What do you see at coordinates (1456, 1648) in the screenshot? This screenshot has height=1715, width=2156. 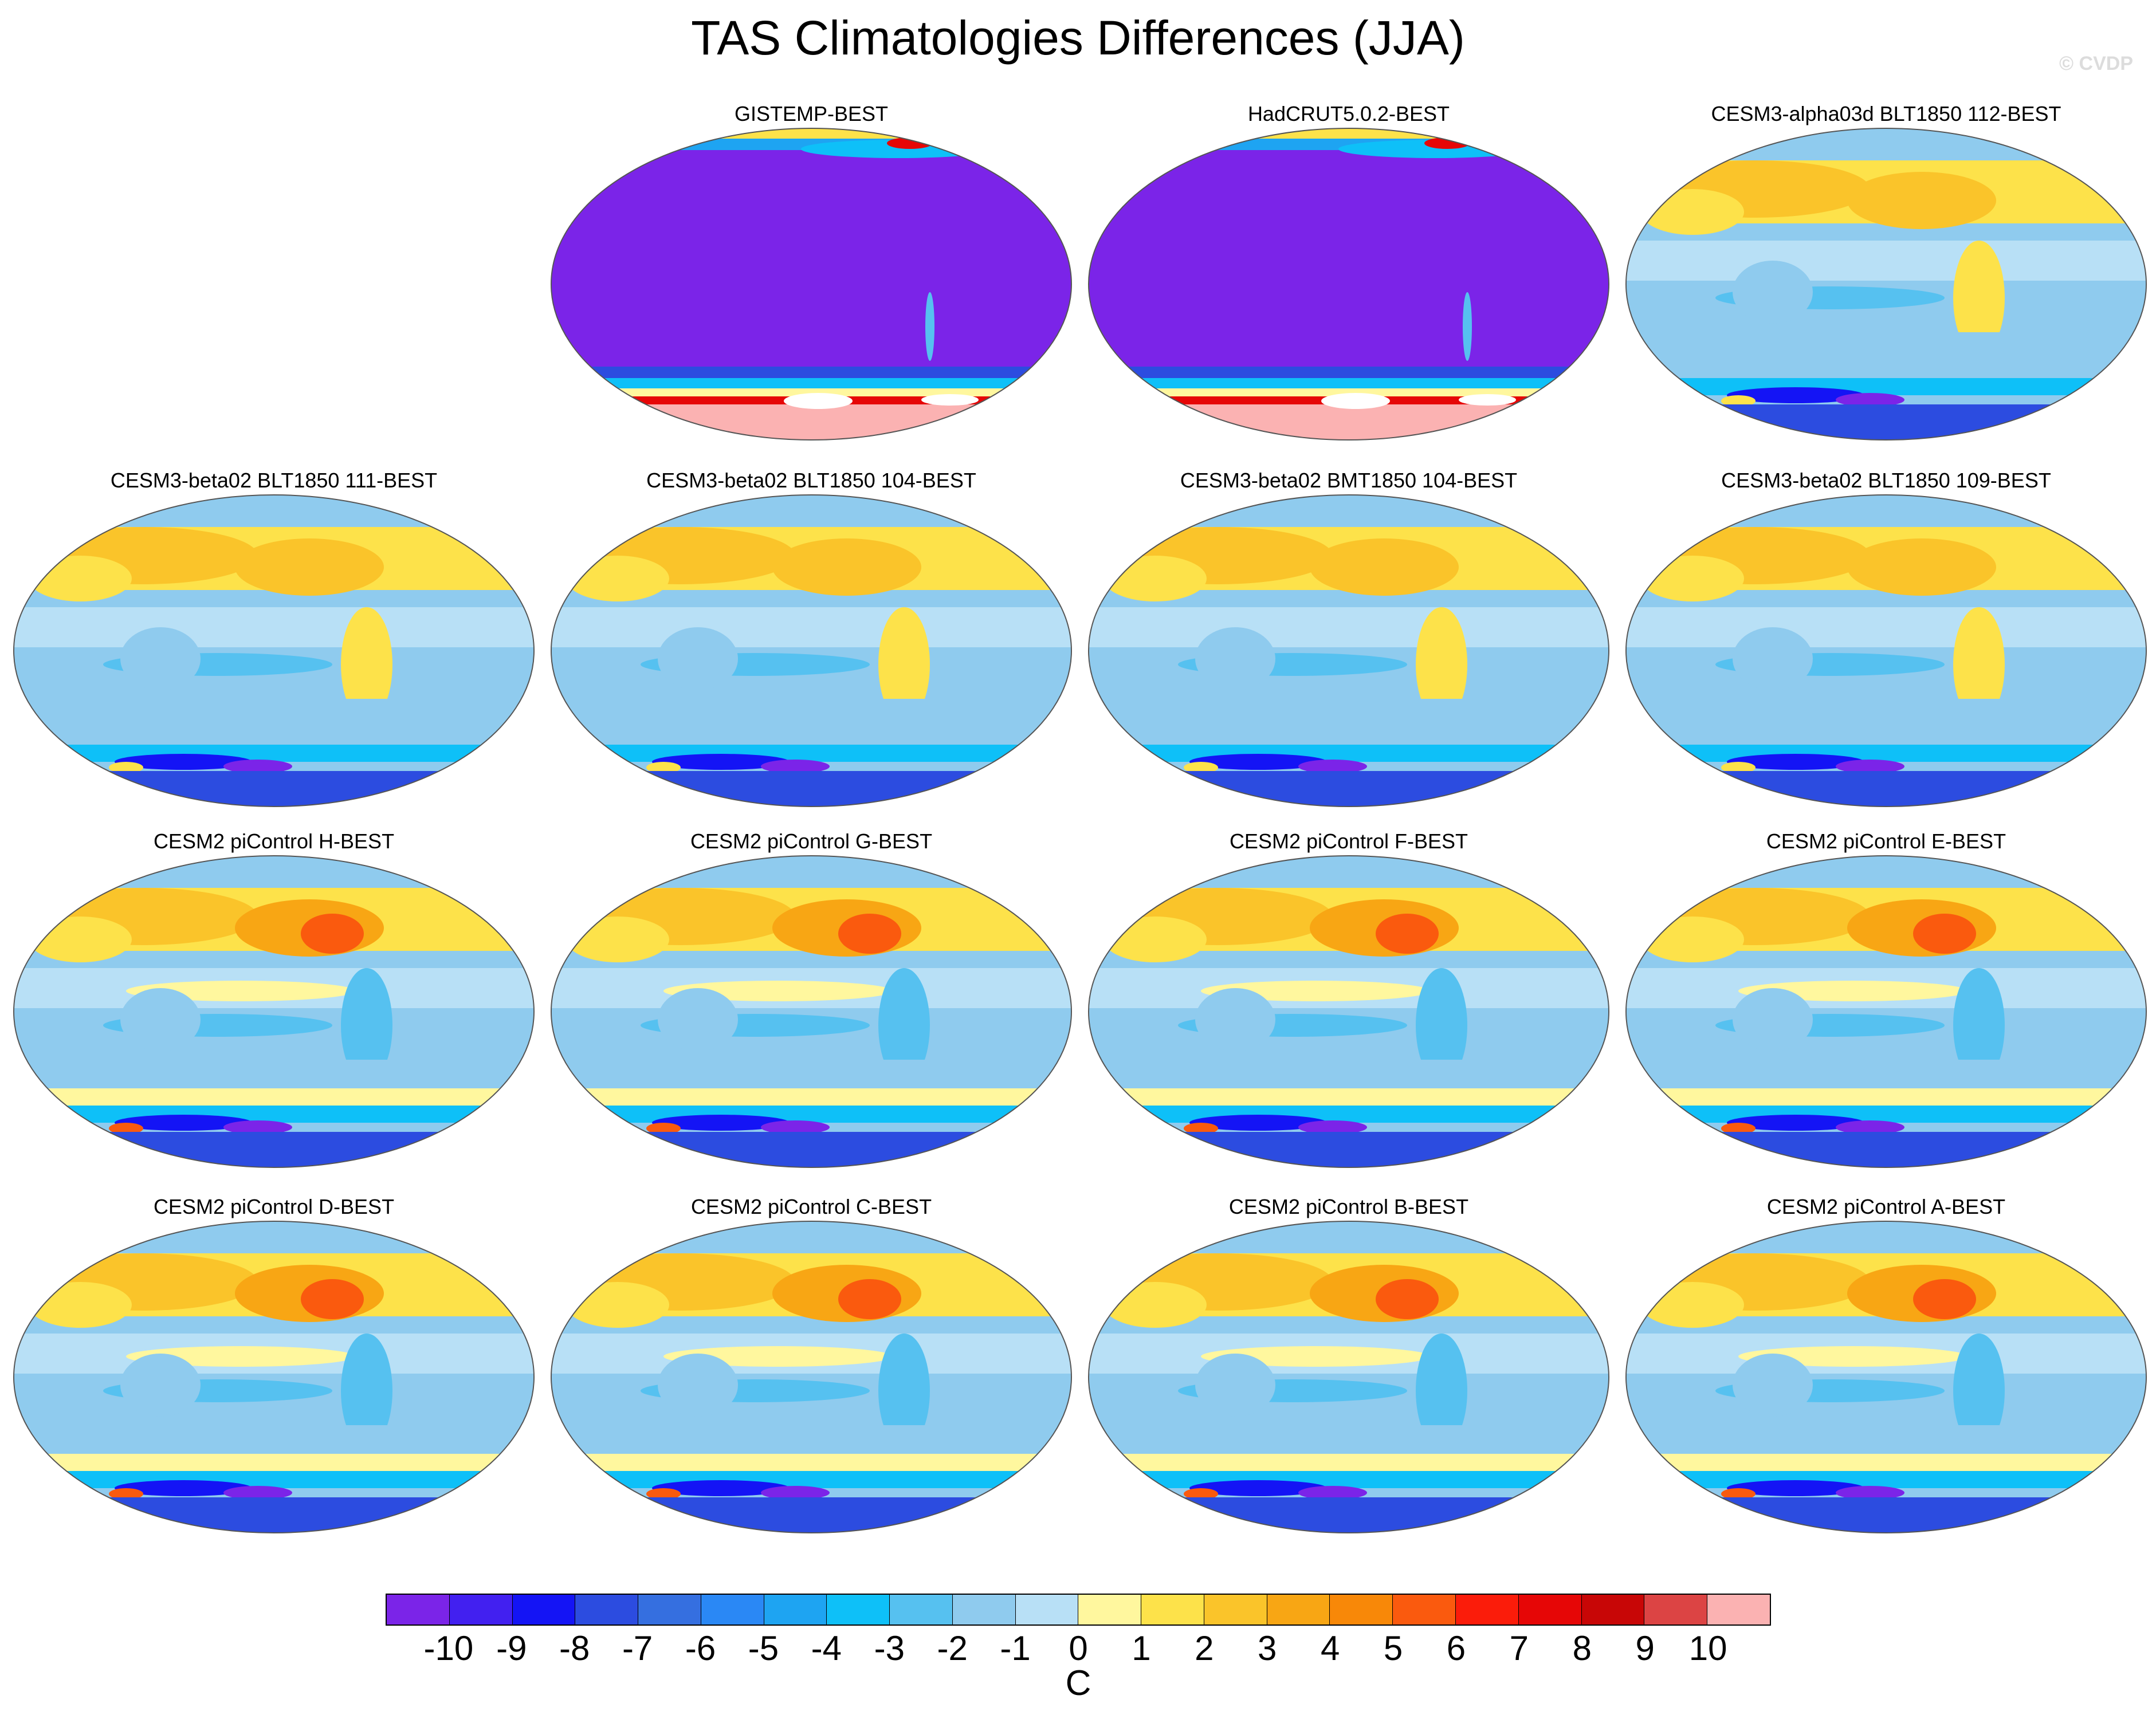 I see `colorbar-tick-label: 6` at bounding box center [1456, 1648].